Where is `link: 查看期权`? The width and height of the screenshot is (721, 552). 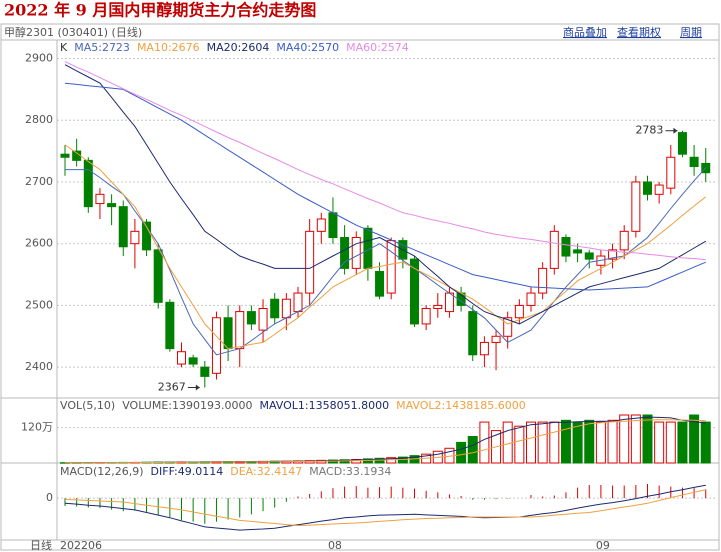
link: 查看期权 is located at coordinates (639, 32).